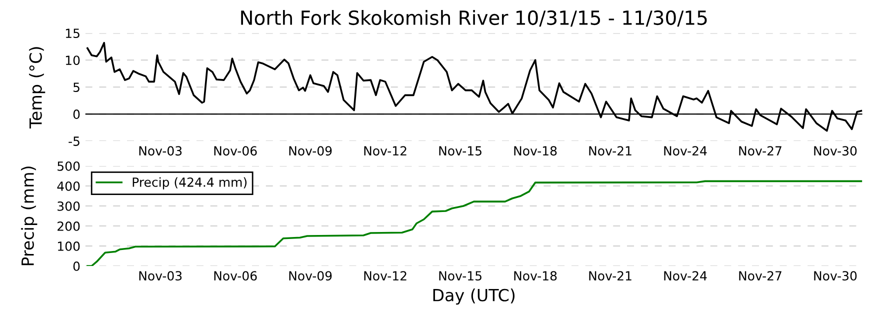  I want to click on y-tick-label: 500, so click(69, 166).